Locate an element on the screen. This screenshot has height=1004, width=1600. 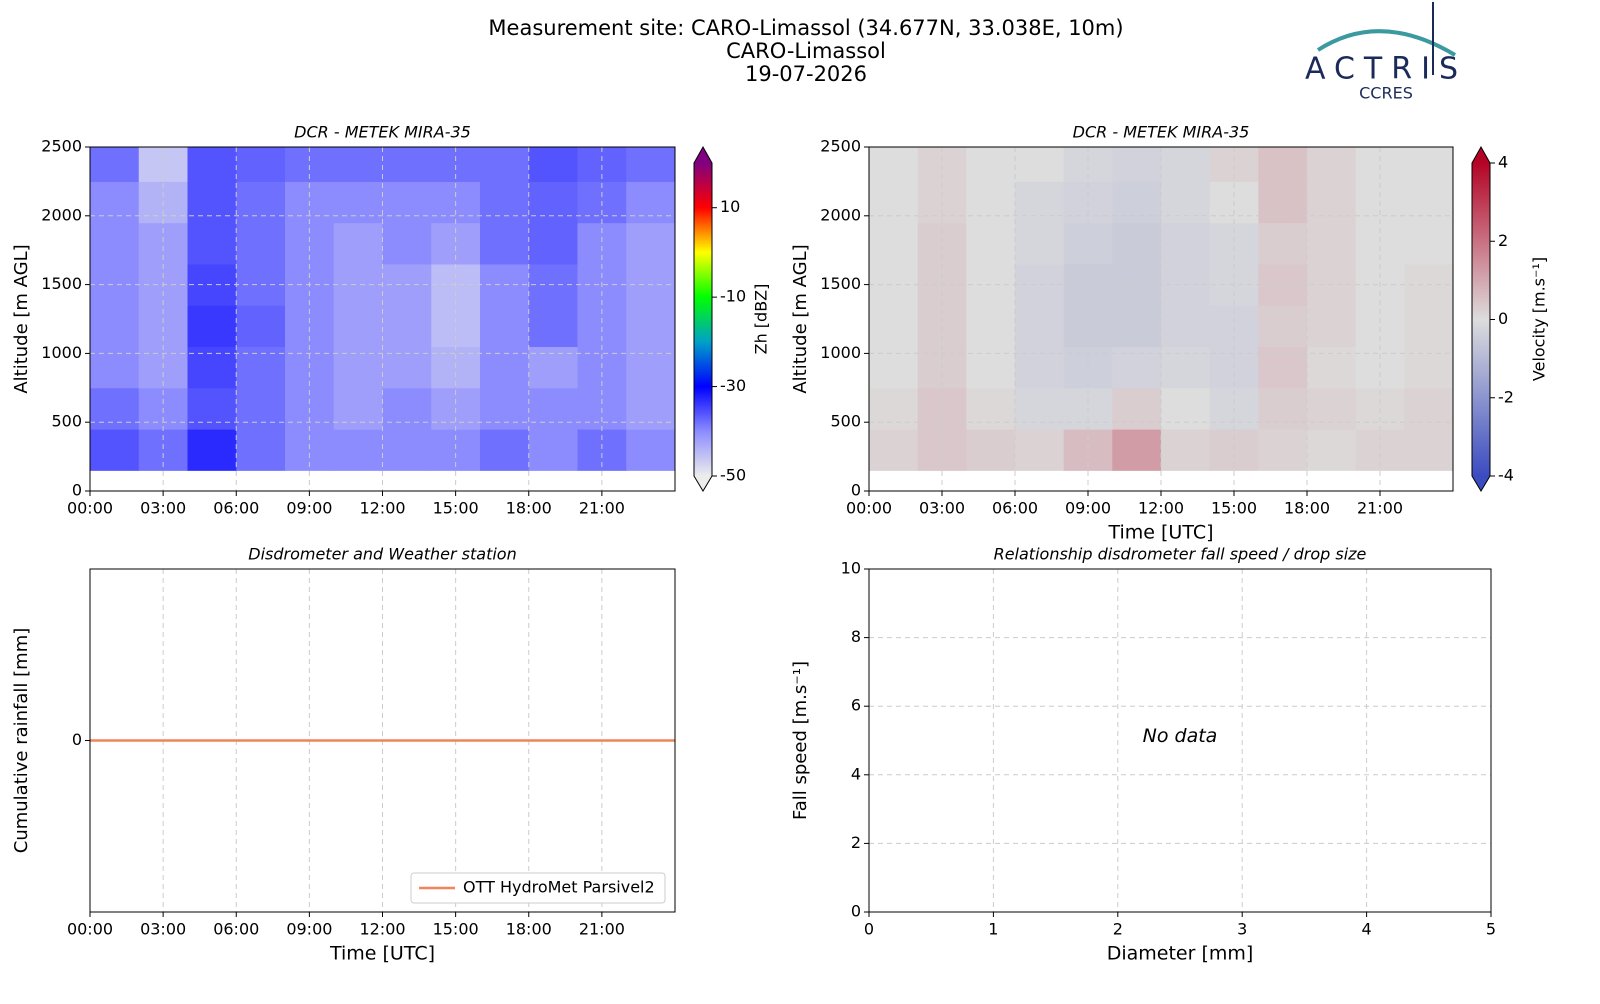
header-date: 19-07-2026 is located at coordinates (806, 74).